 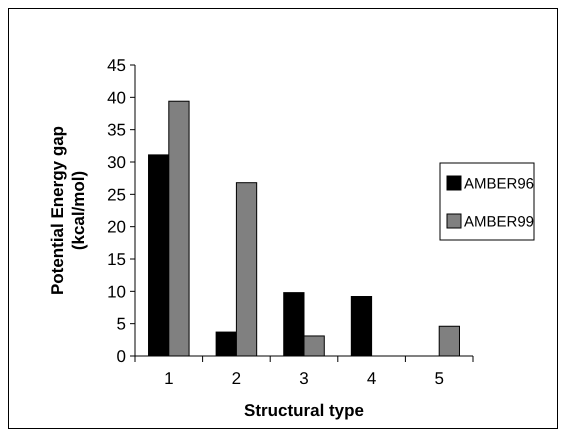 I want to click on y-tick-label: 35, so click(x=116, y=130).